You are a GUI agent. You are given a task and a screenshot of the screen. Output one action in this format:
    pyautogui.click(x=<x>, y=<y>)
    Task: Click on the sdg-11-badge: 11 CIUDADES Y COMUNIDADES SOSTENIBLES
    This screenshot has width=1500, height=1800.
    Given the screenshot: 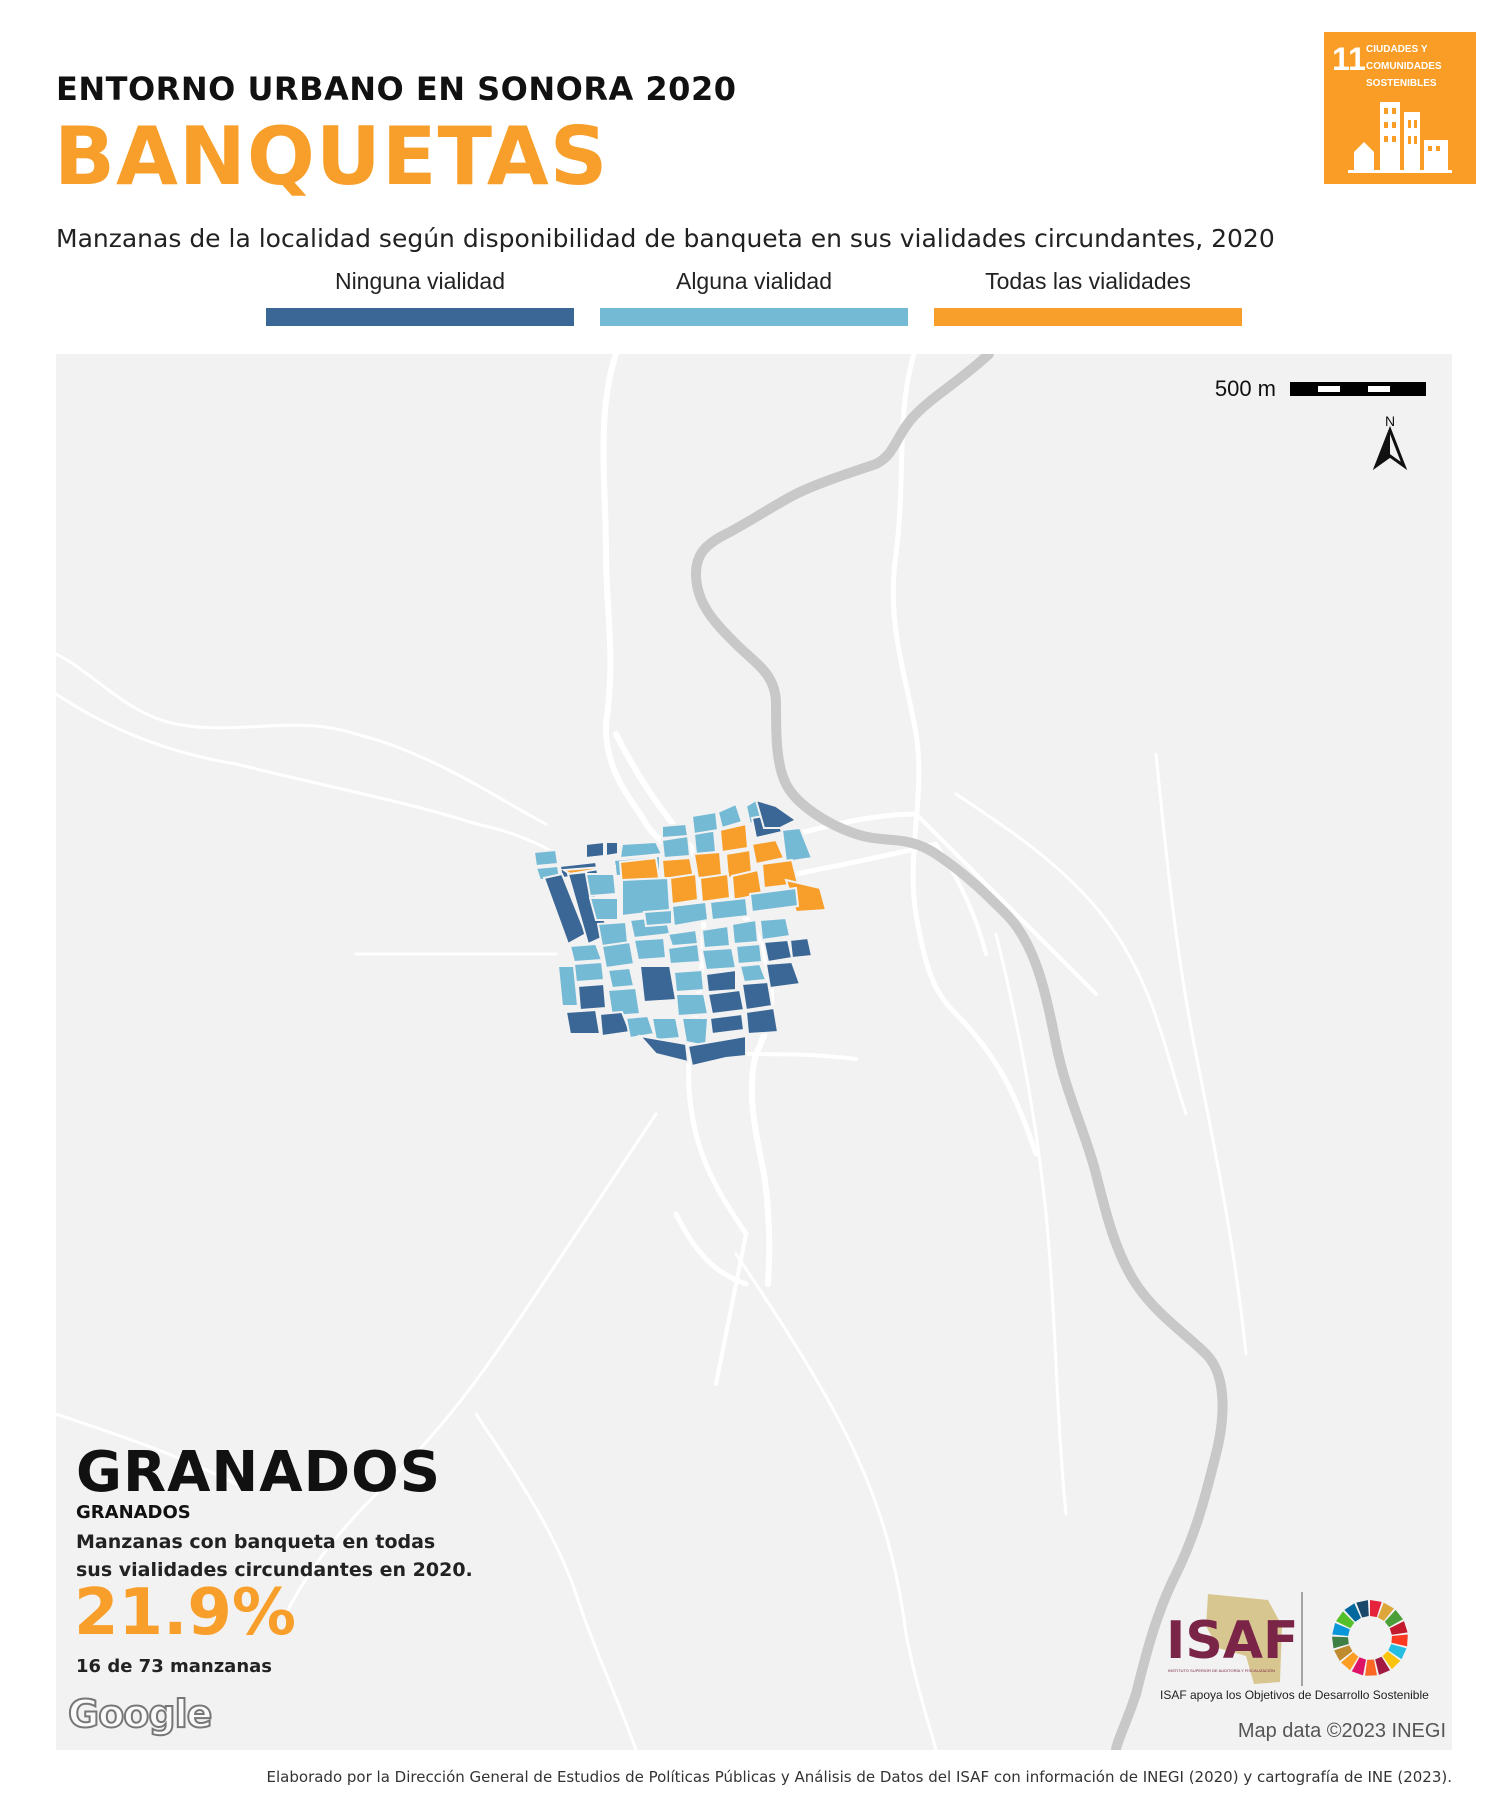 What is the action you would take?
    pyautogui.click(x=1400, y=108)
    